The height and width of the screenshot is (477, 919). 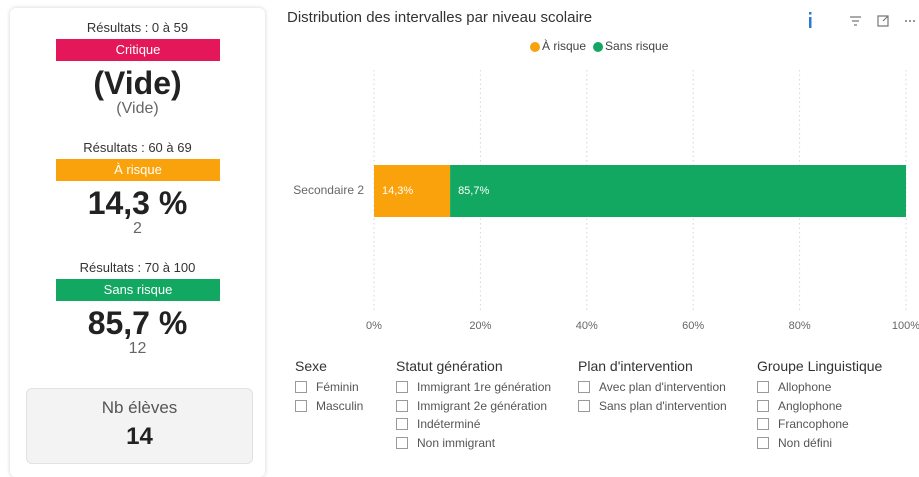 I want to click on total-card: Nb élèves 14, so click(x=139, y=426).